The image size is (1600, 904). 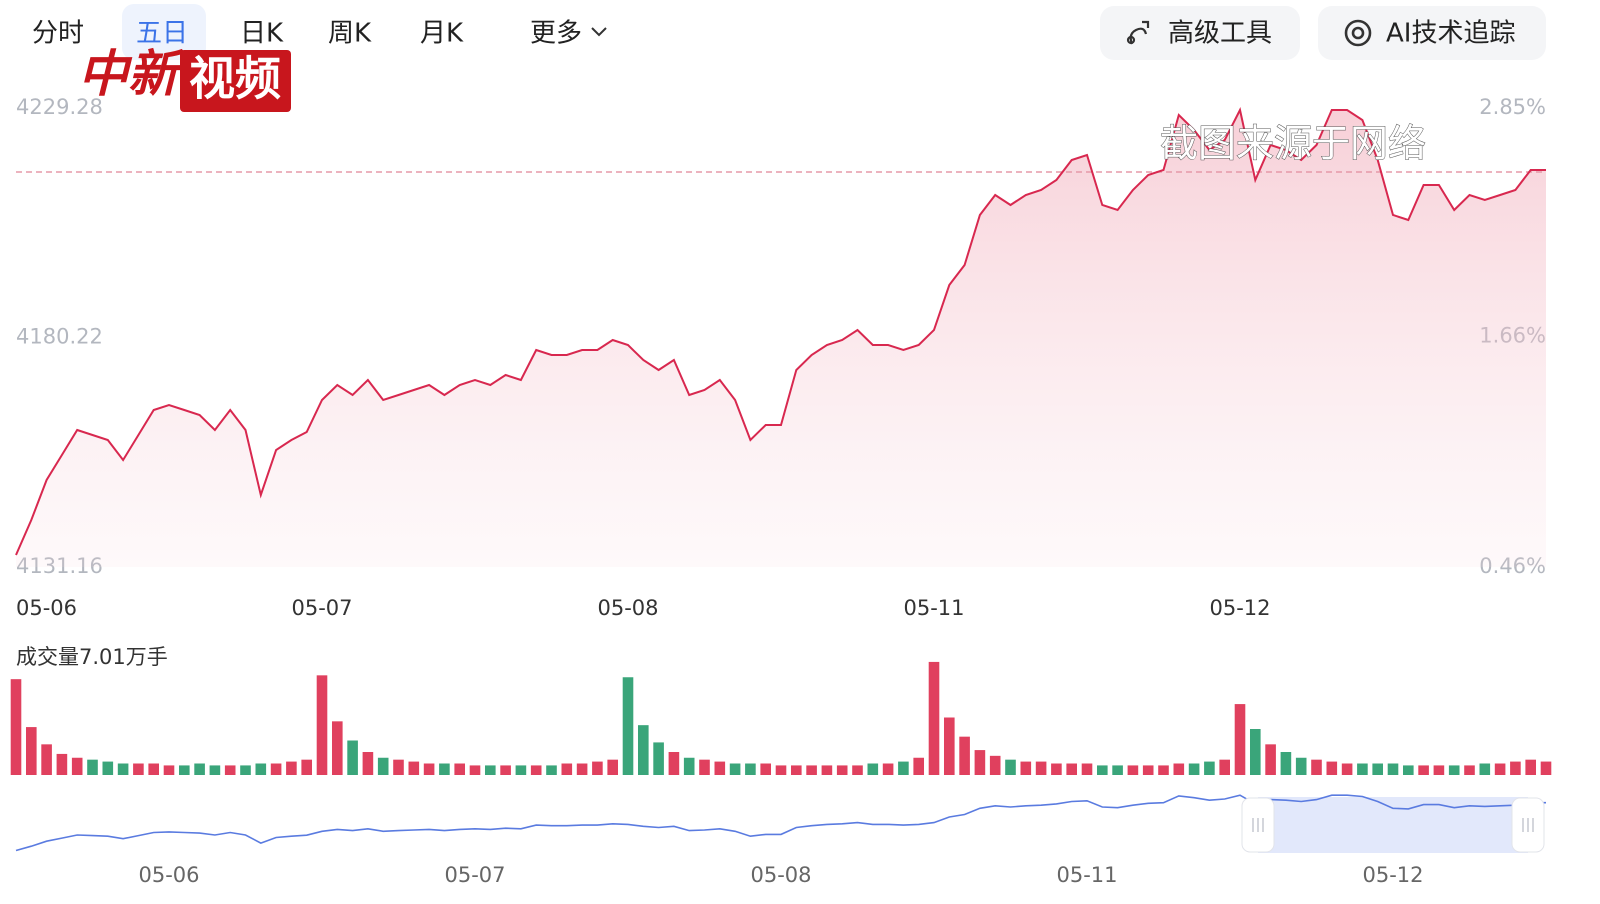 I want to click on tool-button: 高级工具, so click(x=1220, y=34).